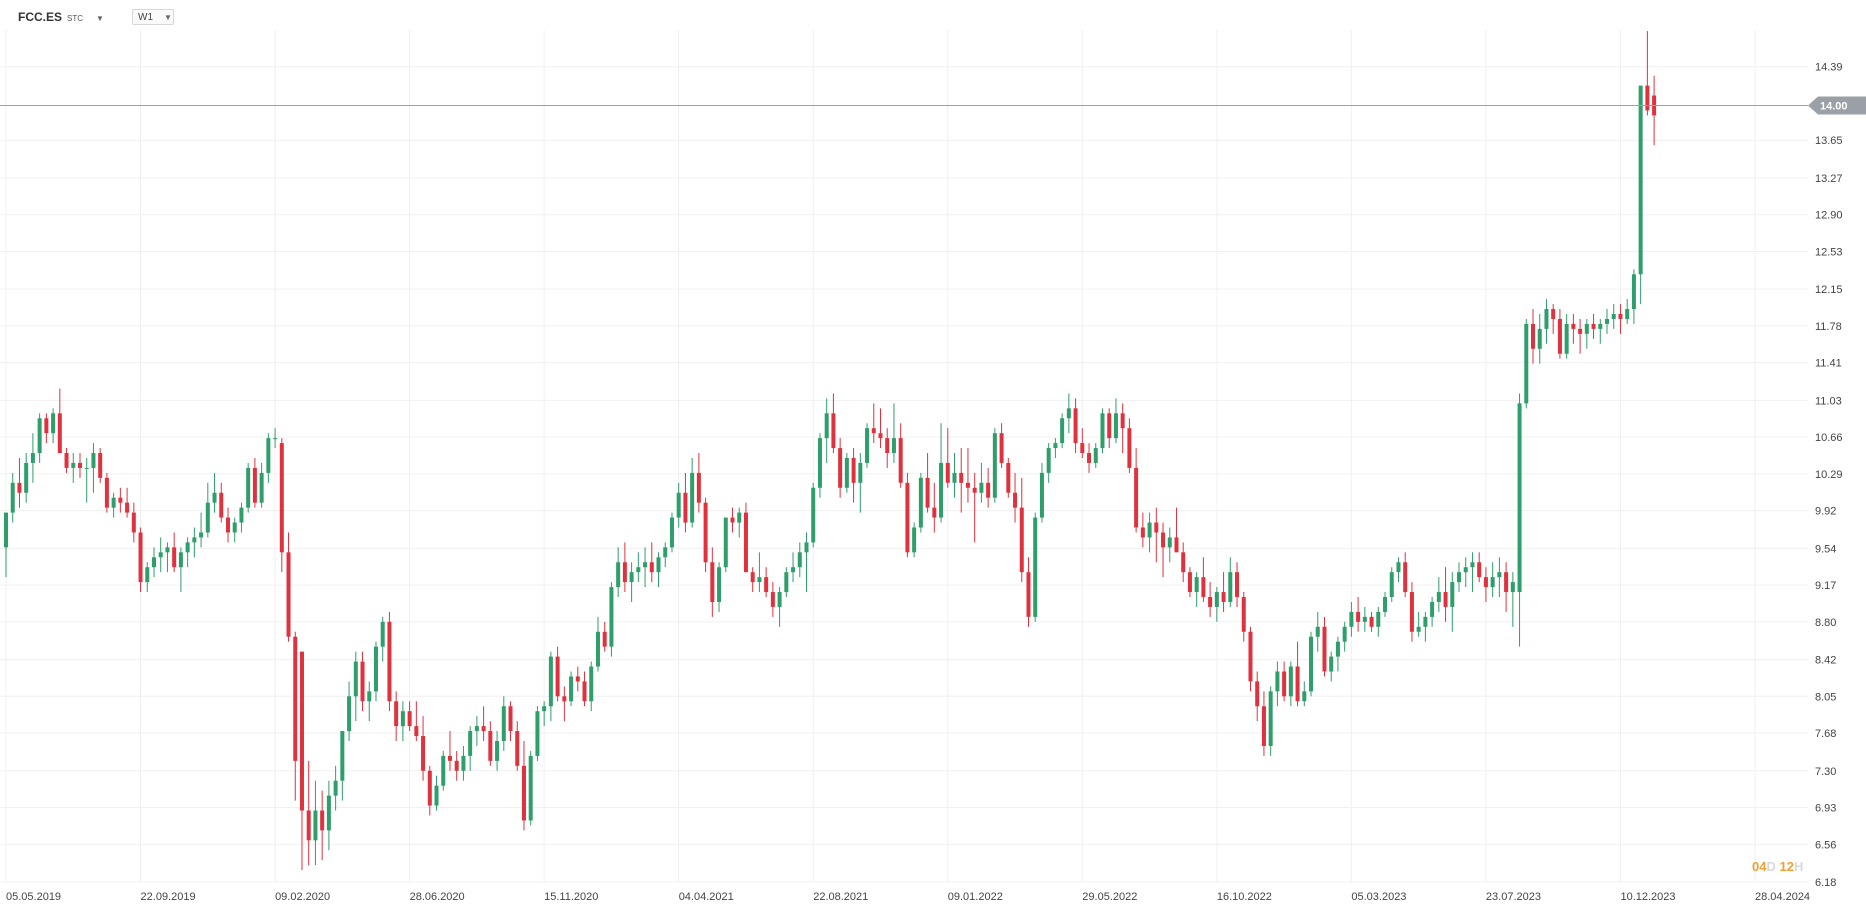 This screenshot has width=1866, height=907. I want to click on y-tick-label: 6.18, so click(1825, 883).